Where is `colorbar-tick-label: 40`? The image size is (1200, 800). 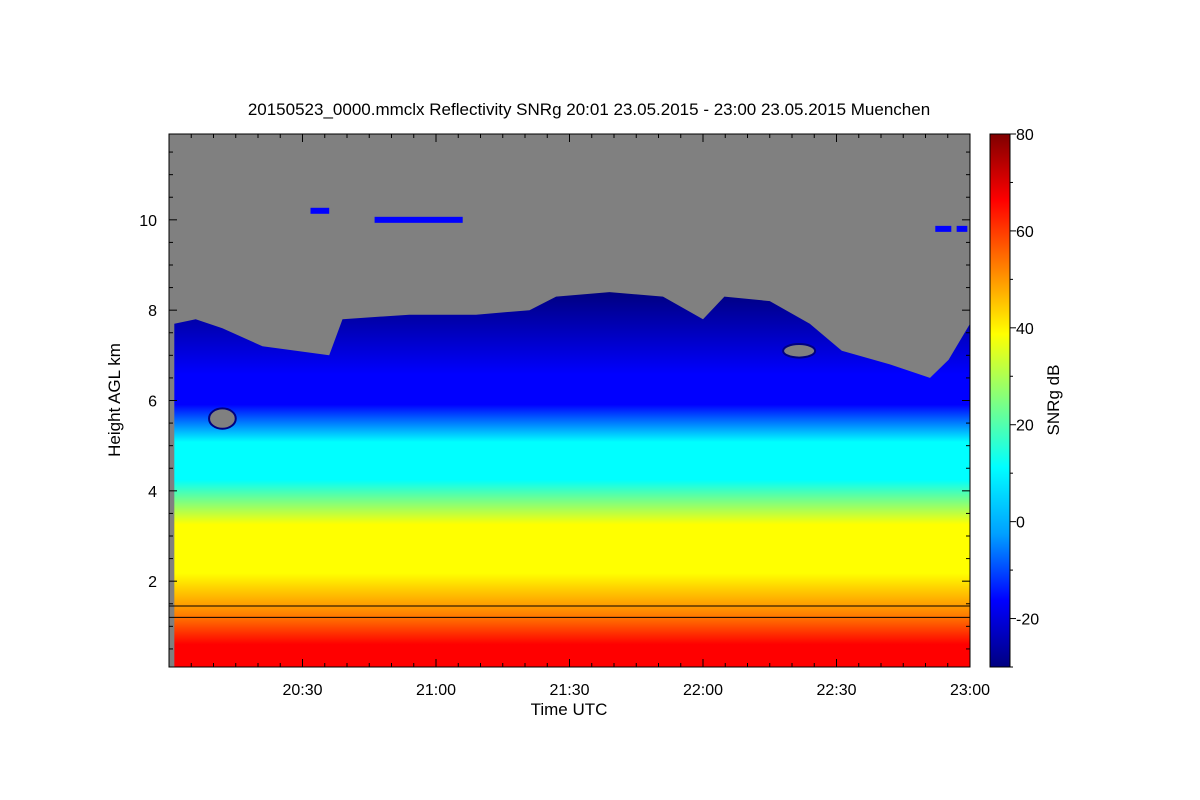 colorbar-tick-label: 40 is located at coordinates (1025, 329).